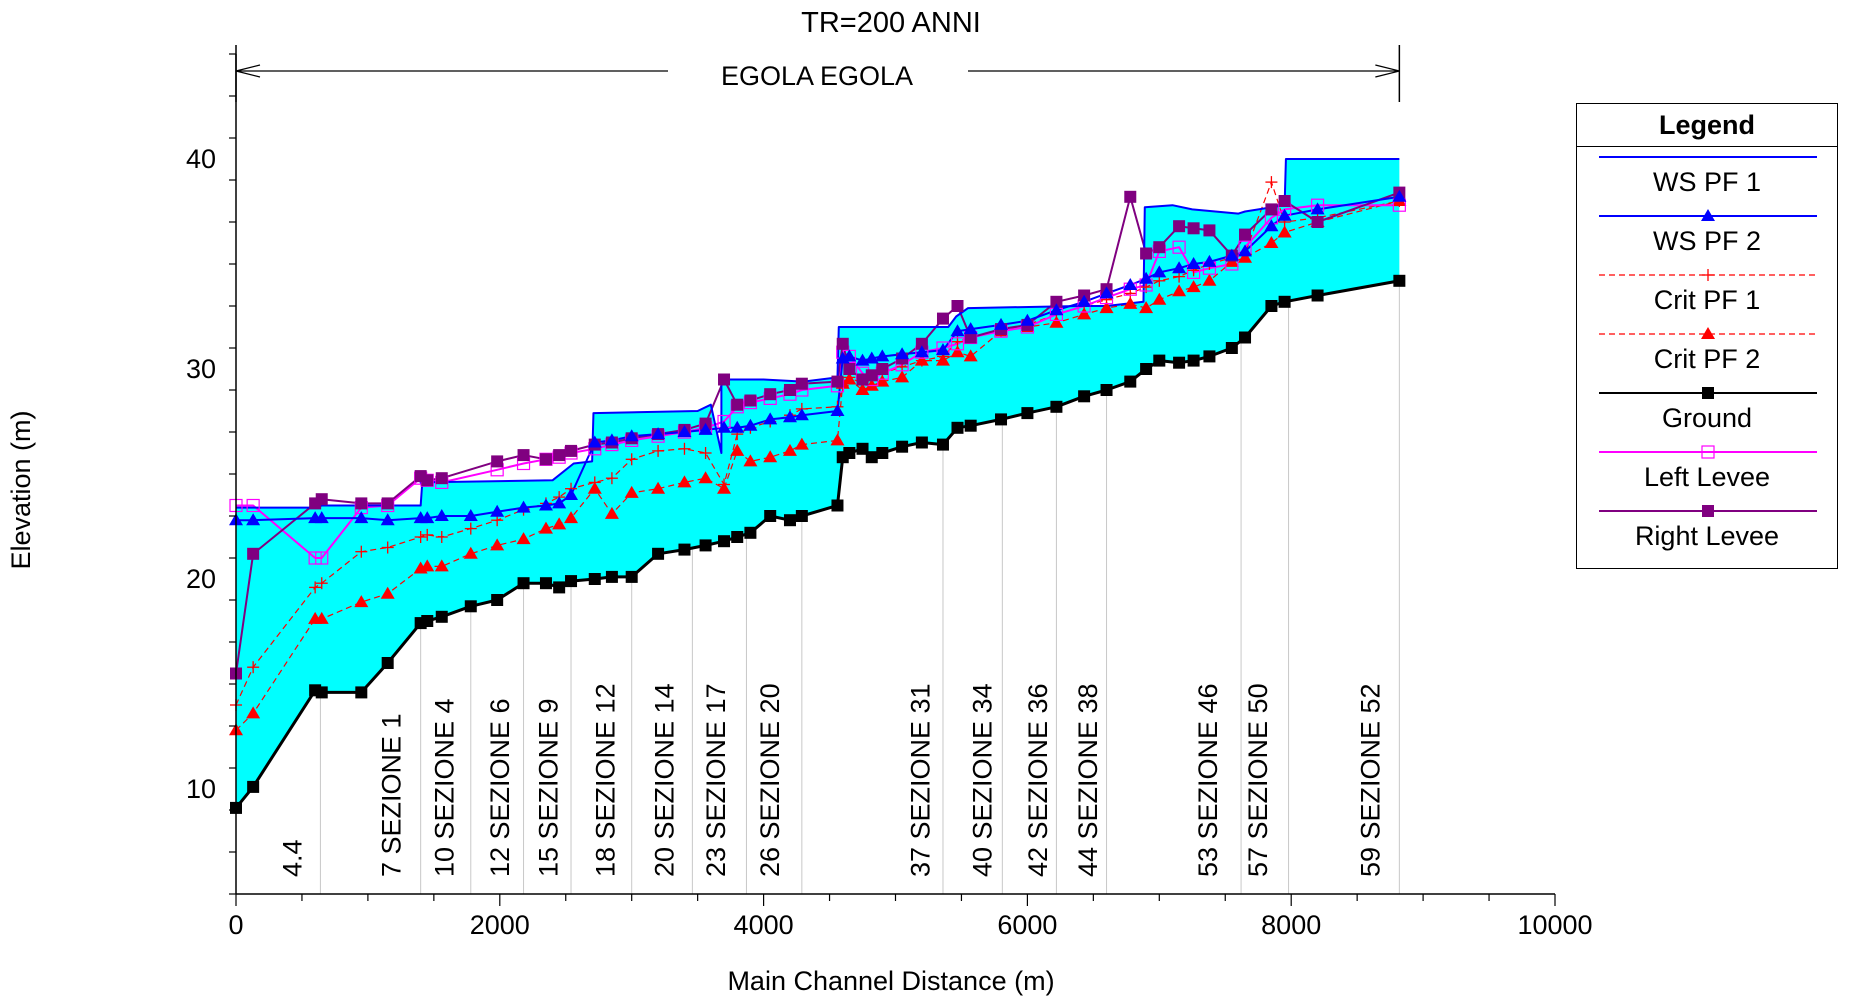 Image resolution: width=1860 pixels, height=998 pixels. What do you see at coordinates (1088, 780) in the screenshot?
I see `section-label: 44 SEZIONE 38` at bounding box center [1088, 780].